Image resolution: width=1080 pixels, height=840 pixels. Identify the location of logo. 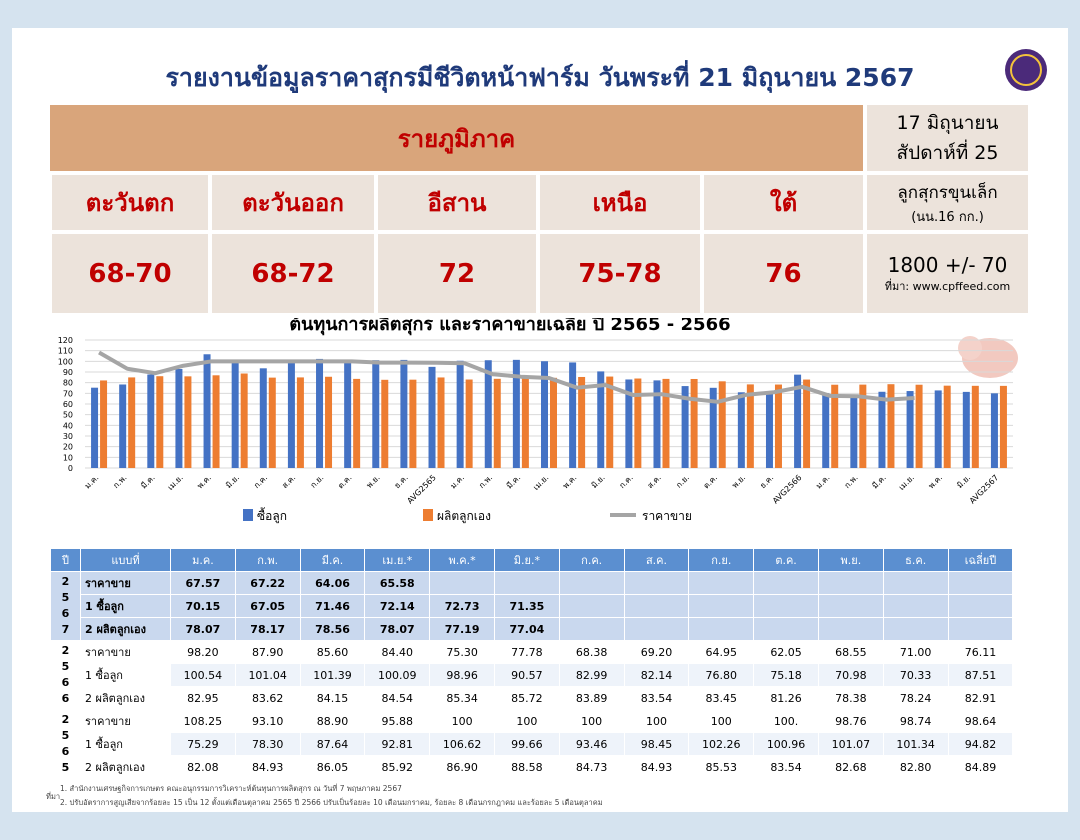
(1026, 70).